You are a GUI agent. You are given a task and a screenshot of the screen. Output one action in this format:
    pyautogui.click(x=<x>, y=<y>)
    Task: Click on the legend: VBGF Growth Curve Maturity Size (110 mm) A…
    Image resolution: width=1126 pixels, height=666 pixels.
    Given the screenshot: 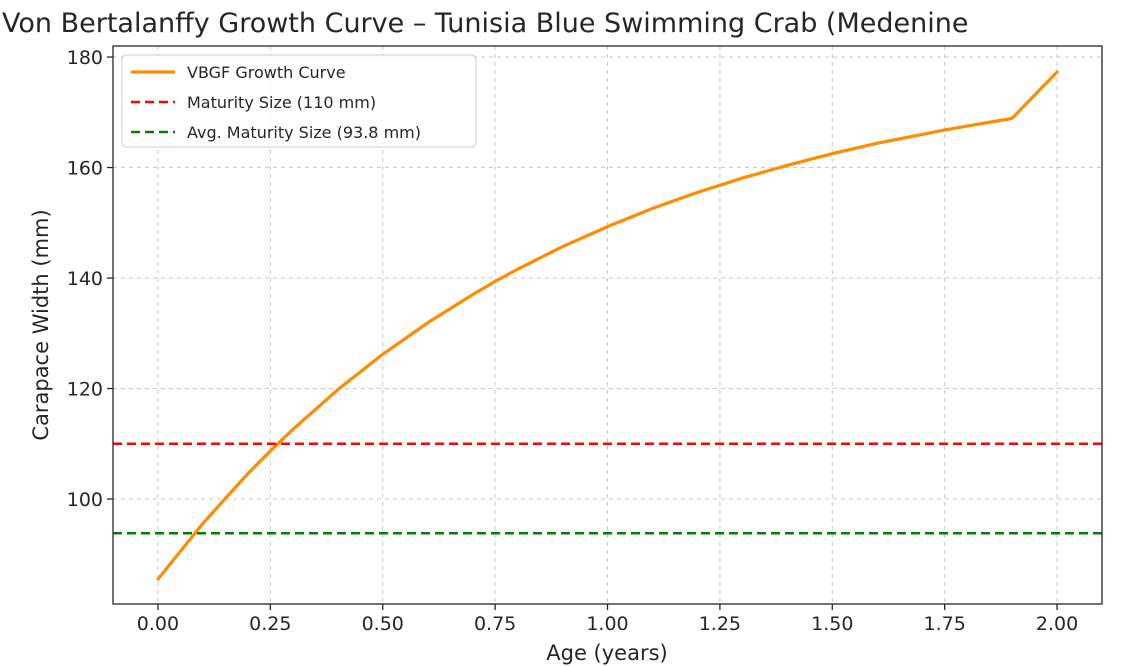 What is the action you would take?
    pyautogui.click(x=299, y=101)
    